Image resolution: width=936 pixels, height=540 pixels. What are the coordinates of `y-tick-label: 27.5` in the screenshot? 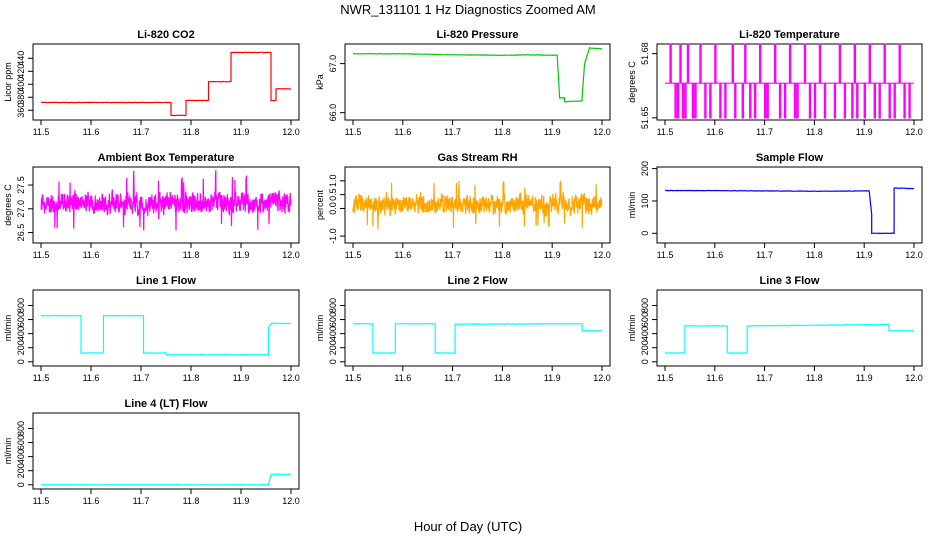 It's located at (21, 185).